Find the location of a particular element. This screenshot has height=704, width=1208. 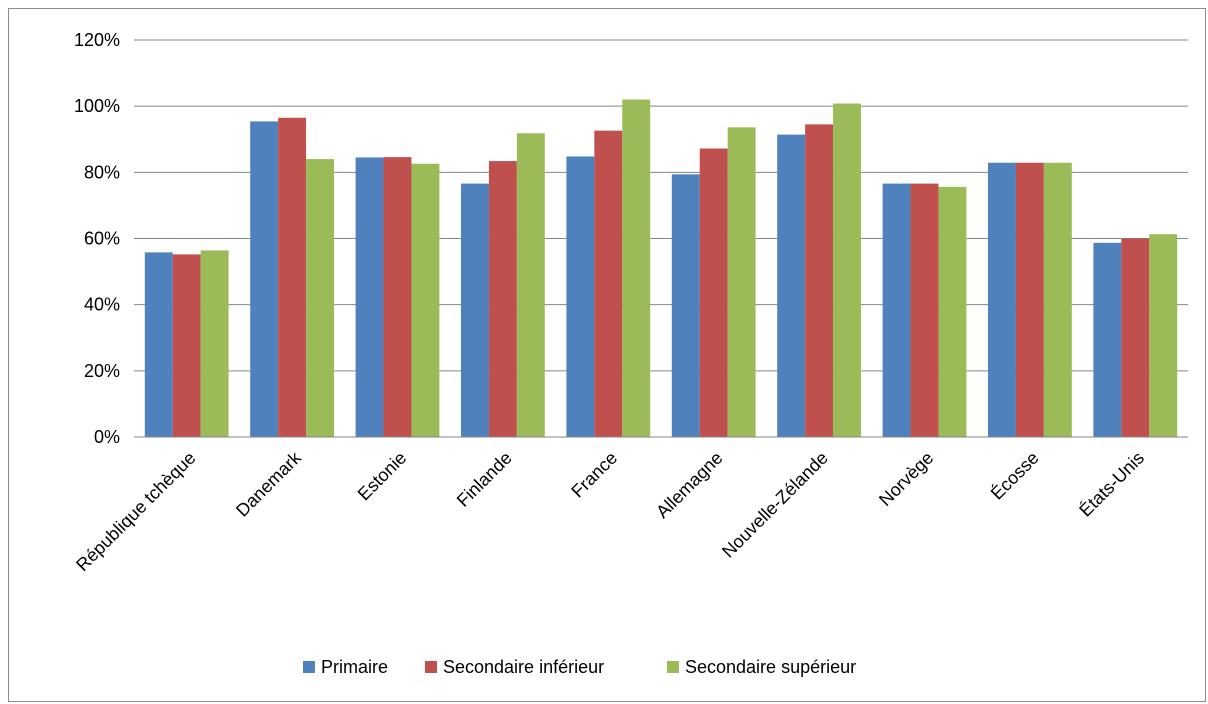

y-tick-label: 120% is located at coordinates (97, 40).